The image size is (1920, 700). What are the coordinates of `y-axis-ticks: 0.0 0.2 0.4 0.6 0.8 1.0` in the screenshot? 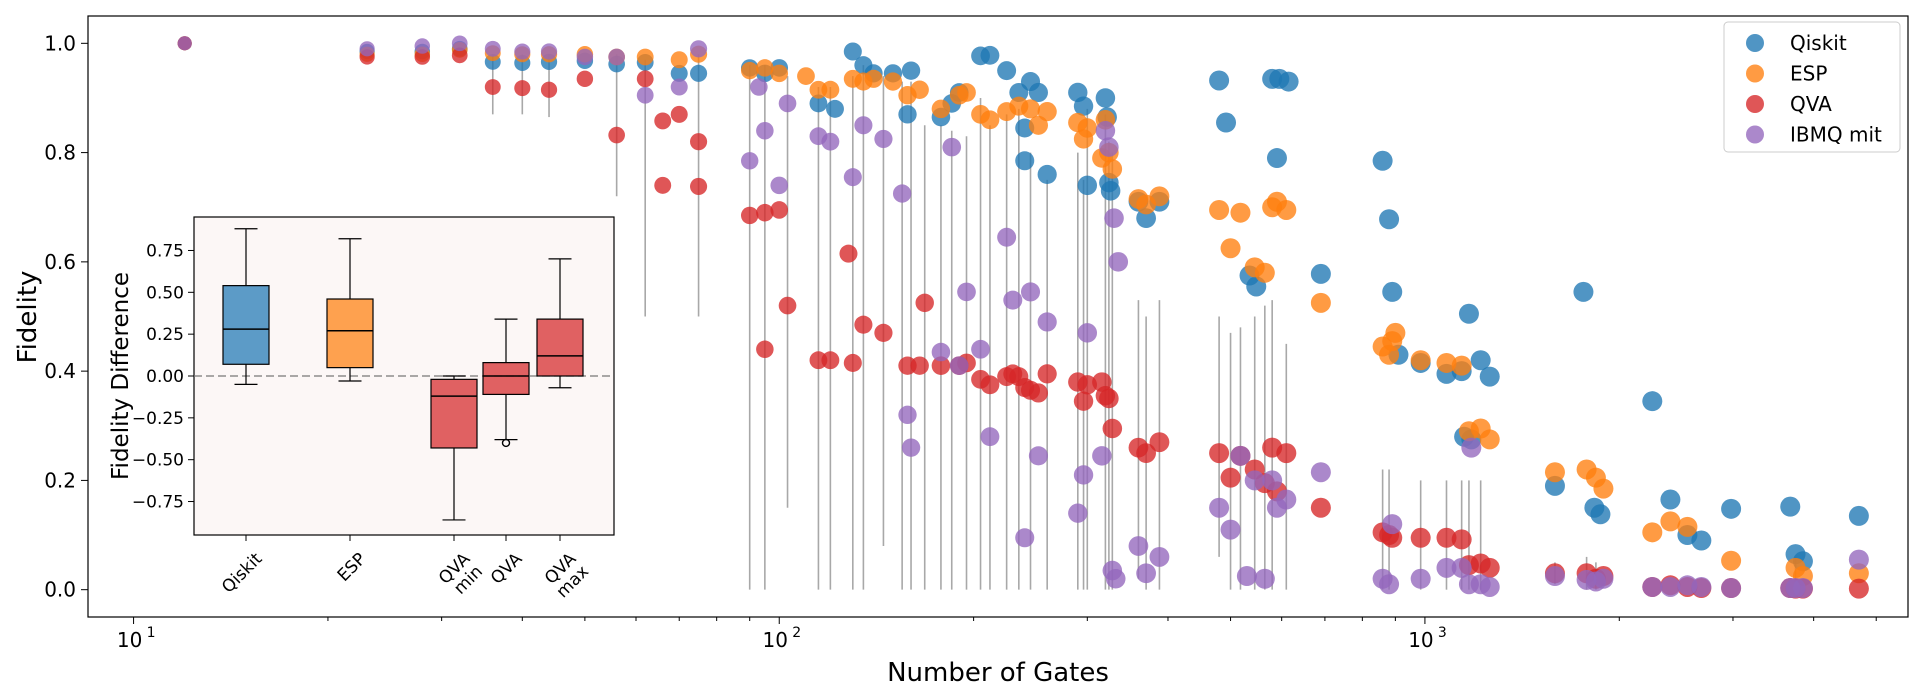 It's located at (66, 316).